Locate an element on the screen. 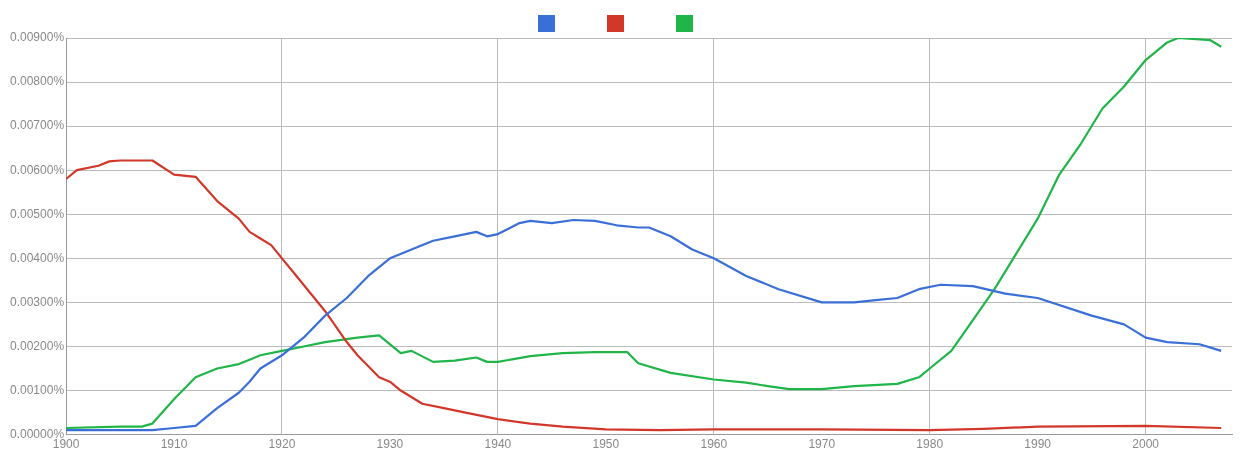 This screenshot has width=1242, height=463. x-tick-label: 1940 is located at coordinates (498, 444).